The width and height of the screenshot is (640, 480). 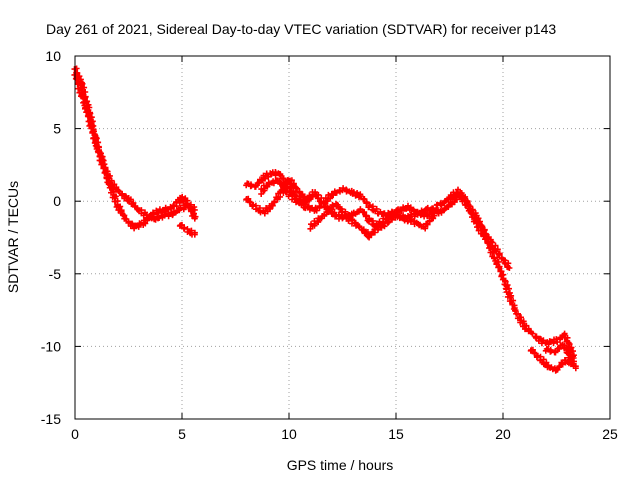 What do you see at coordinates (57, 201) in the screenshot?
I see `y-tick-label: 0` at bounding box center [57, 201].